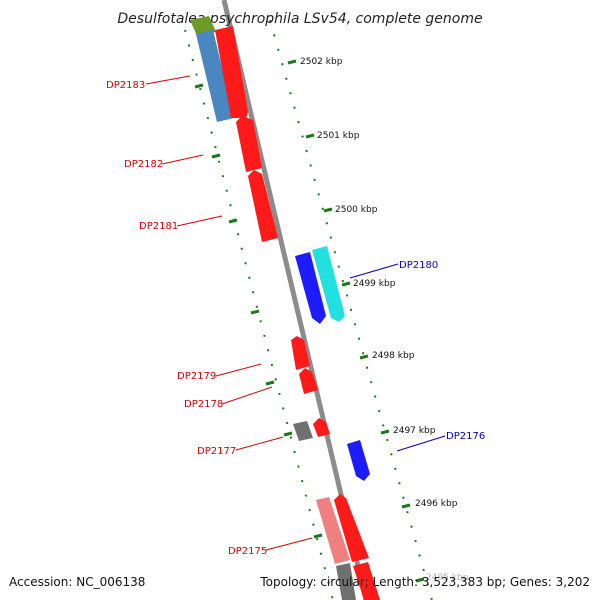 This screenshot has height=600, width=600. What do you see at coordinates (414, 431) in the screenshot?
I see `kbp-label-2497: 2497 kbp` at bounding box center [414, 431].